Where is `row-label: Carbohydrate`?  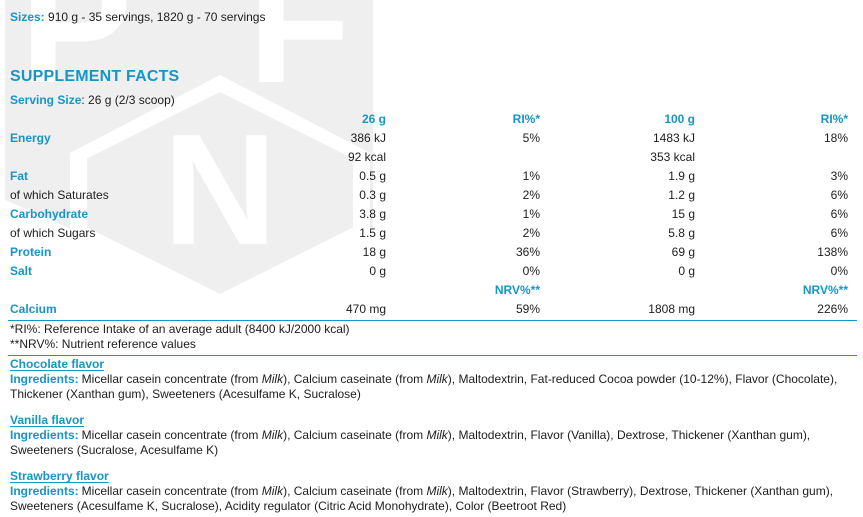
row-label: Carbohydrate is located at coordinates (49, 214).